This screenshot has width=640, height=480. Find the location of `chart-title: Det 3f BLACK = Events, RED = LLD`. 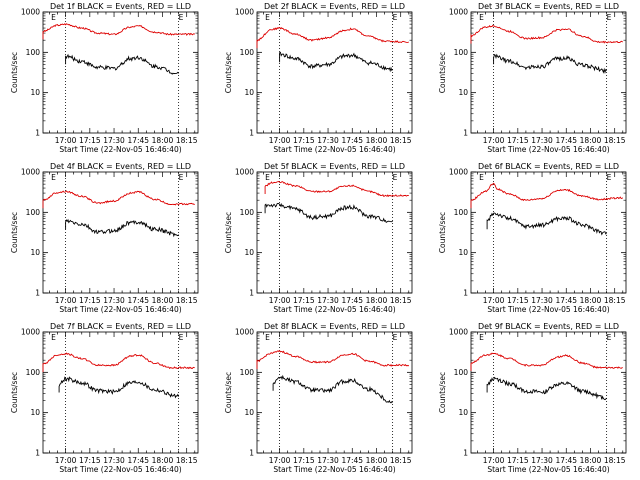

chart-title: Det 3f BLACK = Events, RED = LLD is located at coordinates (548, 6).